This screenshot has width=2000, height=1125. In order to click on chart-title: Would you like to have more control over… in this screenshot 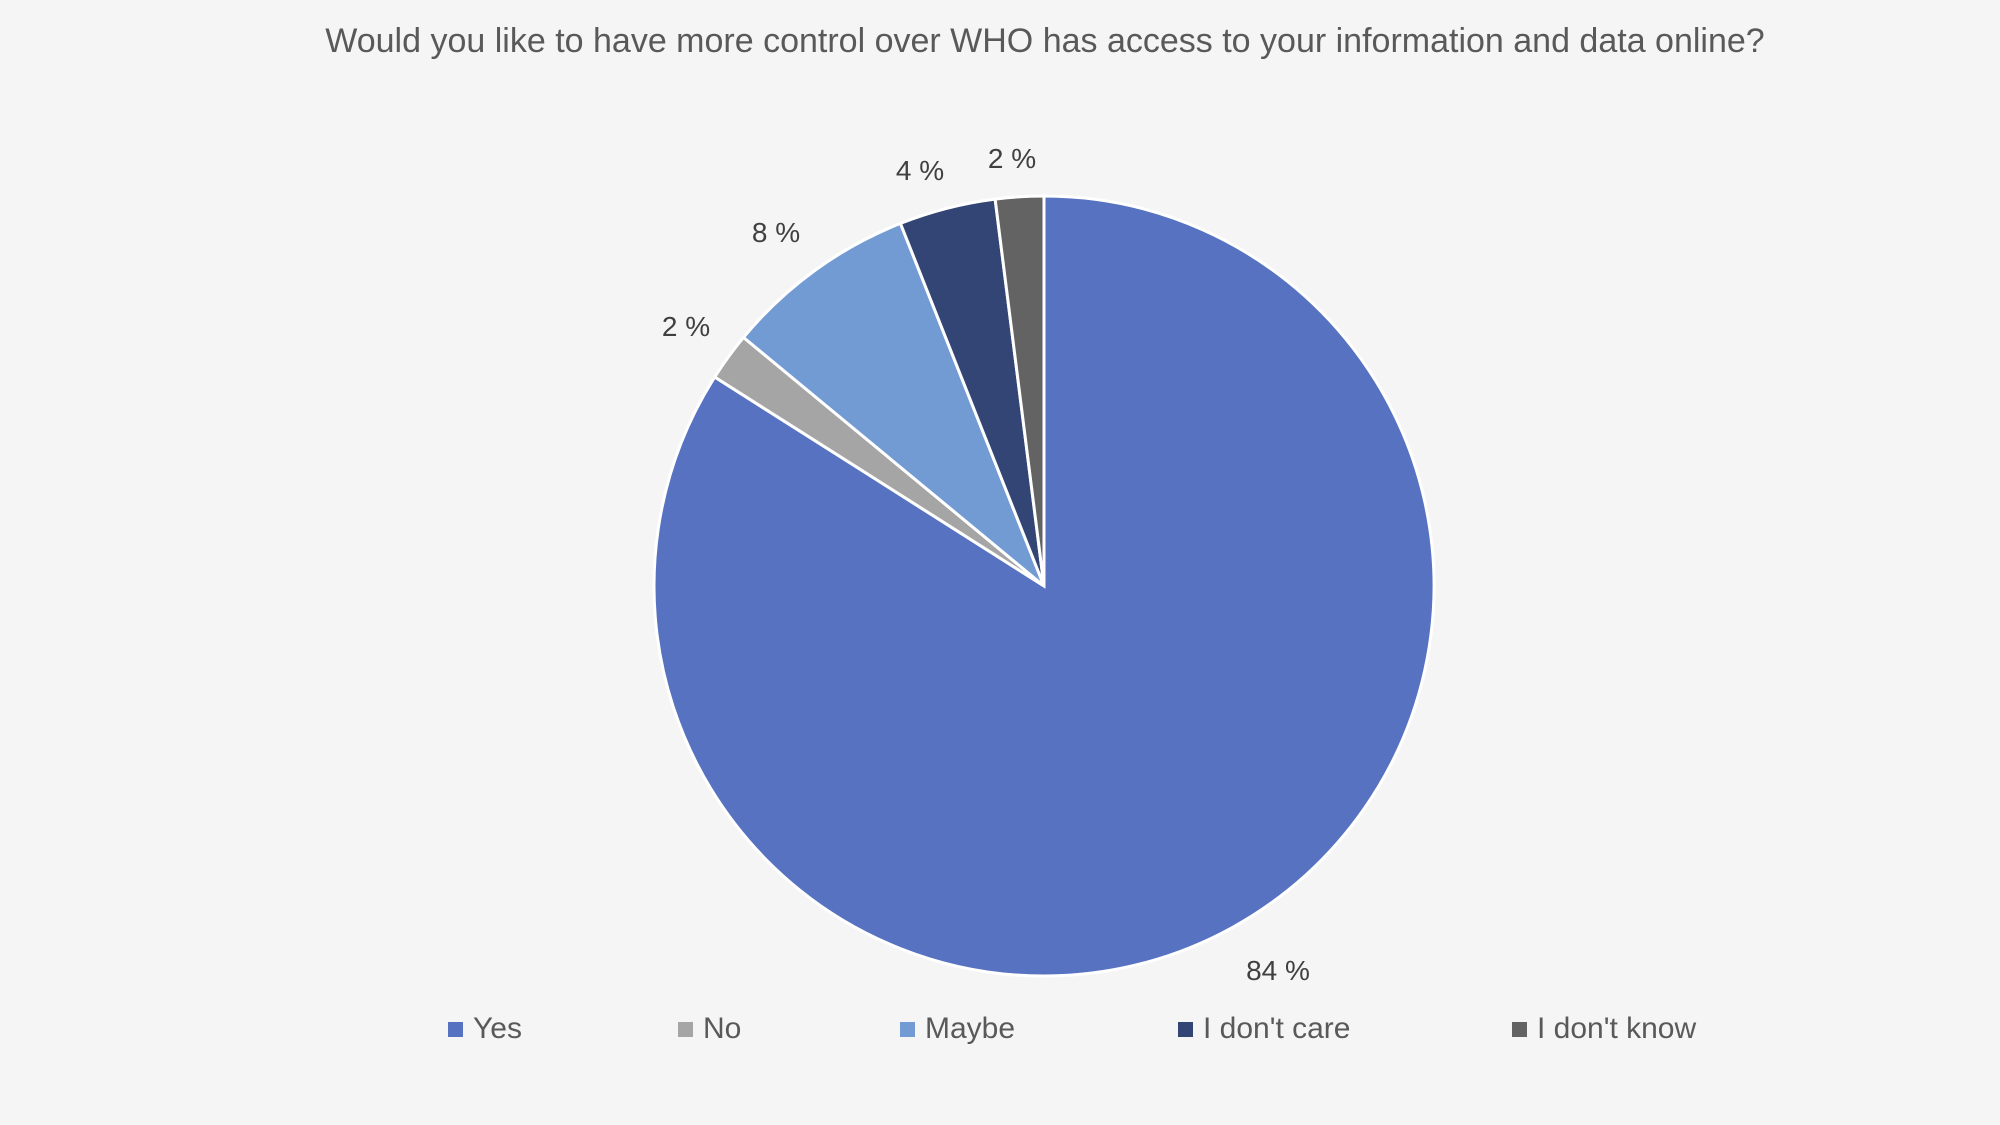, I will do `click(1045, 41)`.